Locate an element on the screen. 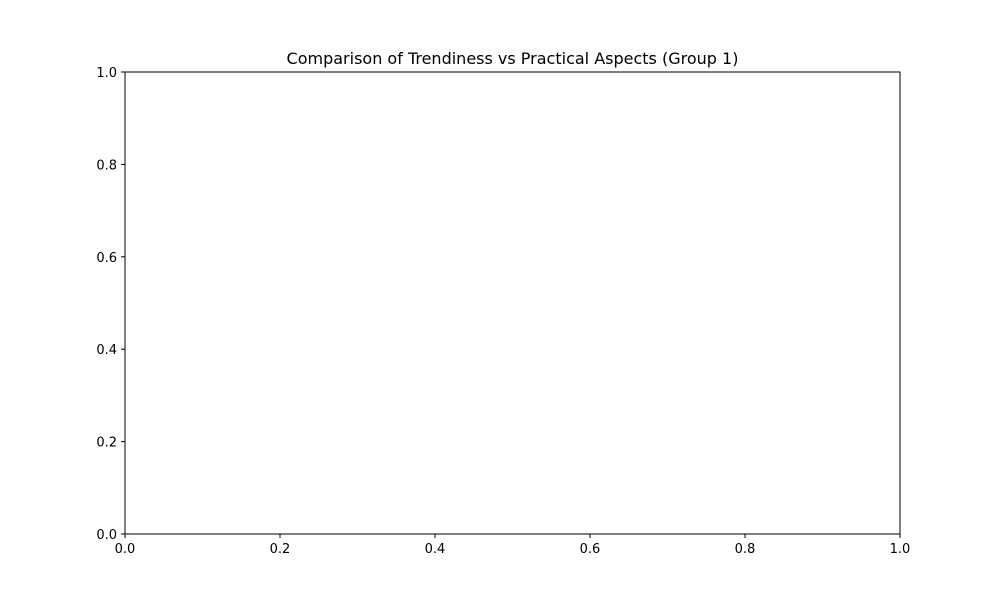  x-tick-label: 0.8 is located at coordinates (745, 549).